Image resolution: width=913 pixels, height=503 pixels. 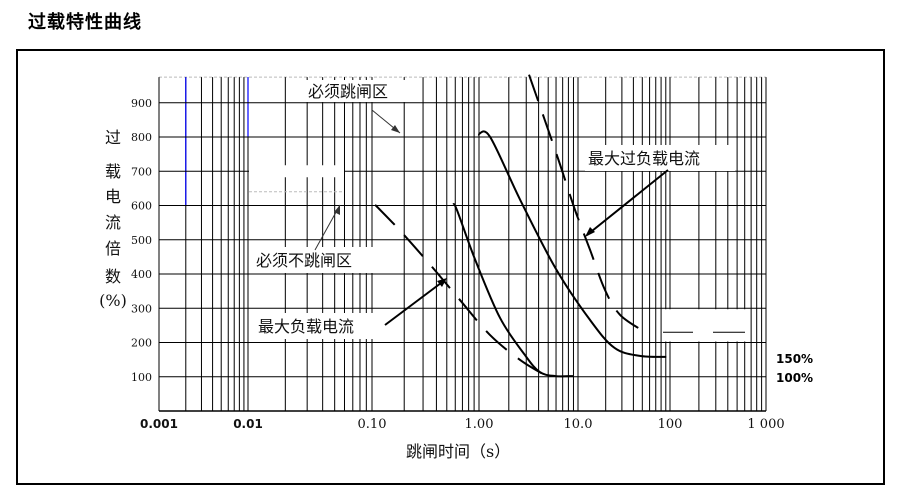 I want to click on annotation-max-load: 最大负载电流, so click(x=306, y=326).